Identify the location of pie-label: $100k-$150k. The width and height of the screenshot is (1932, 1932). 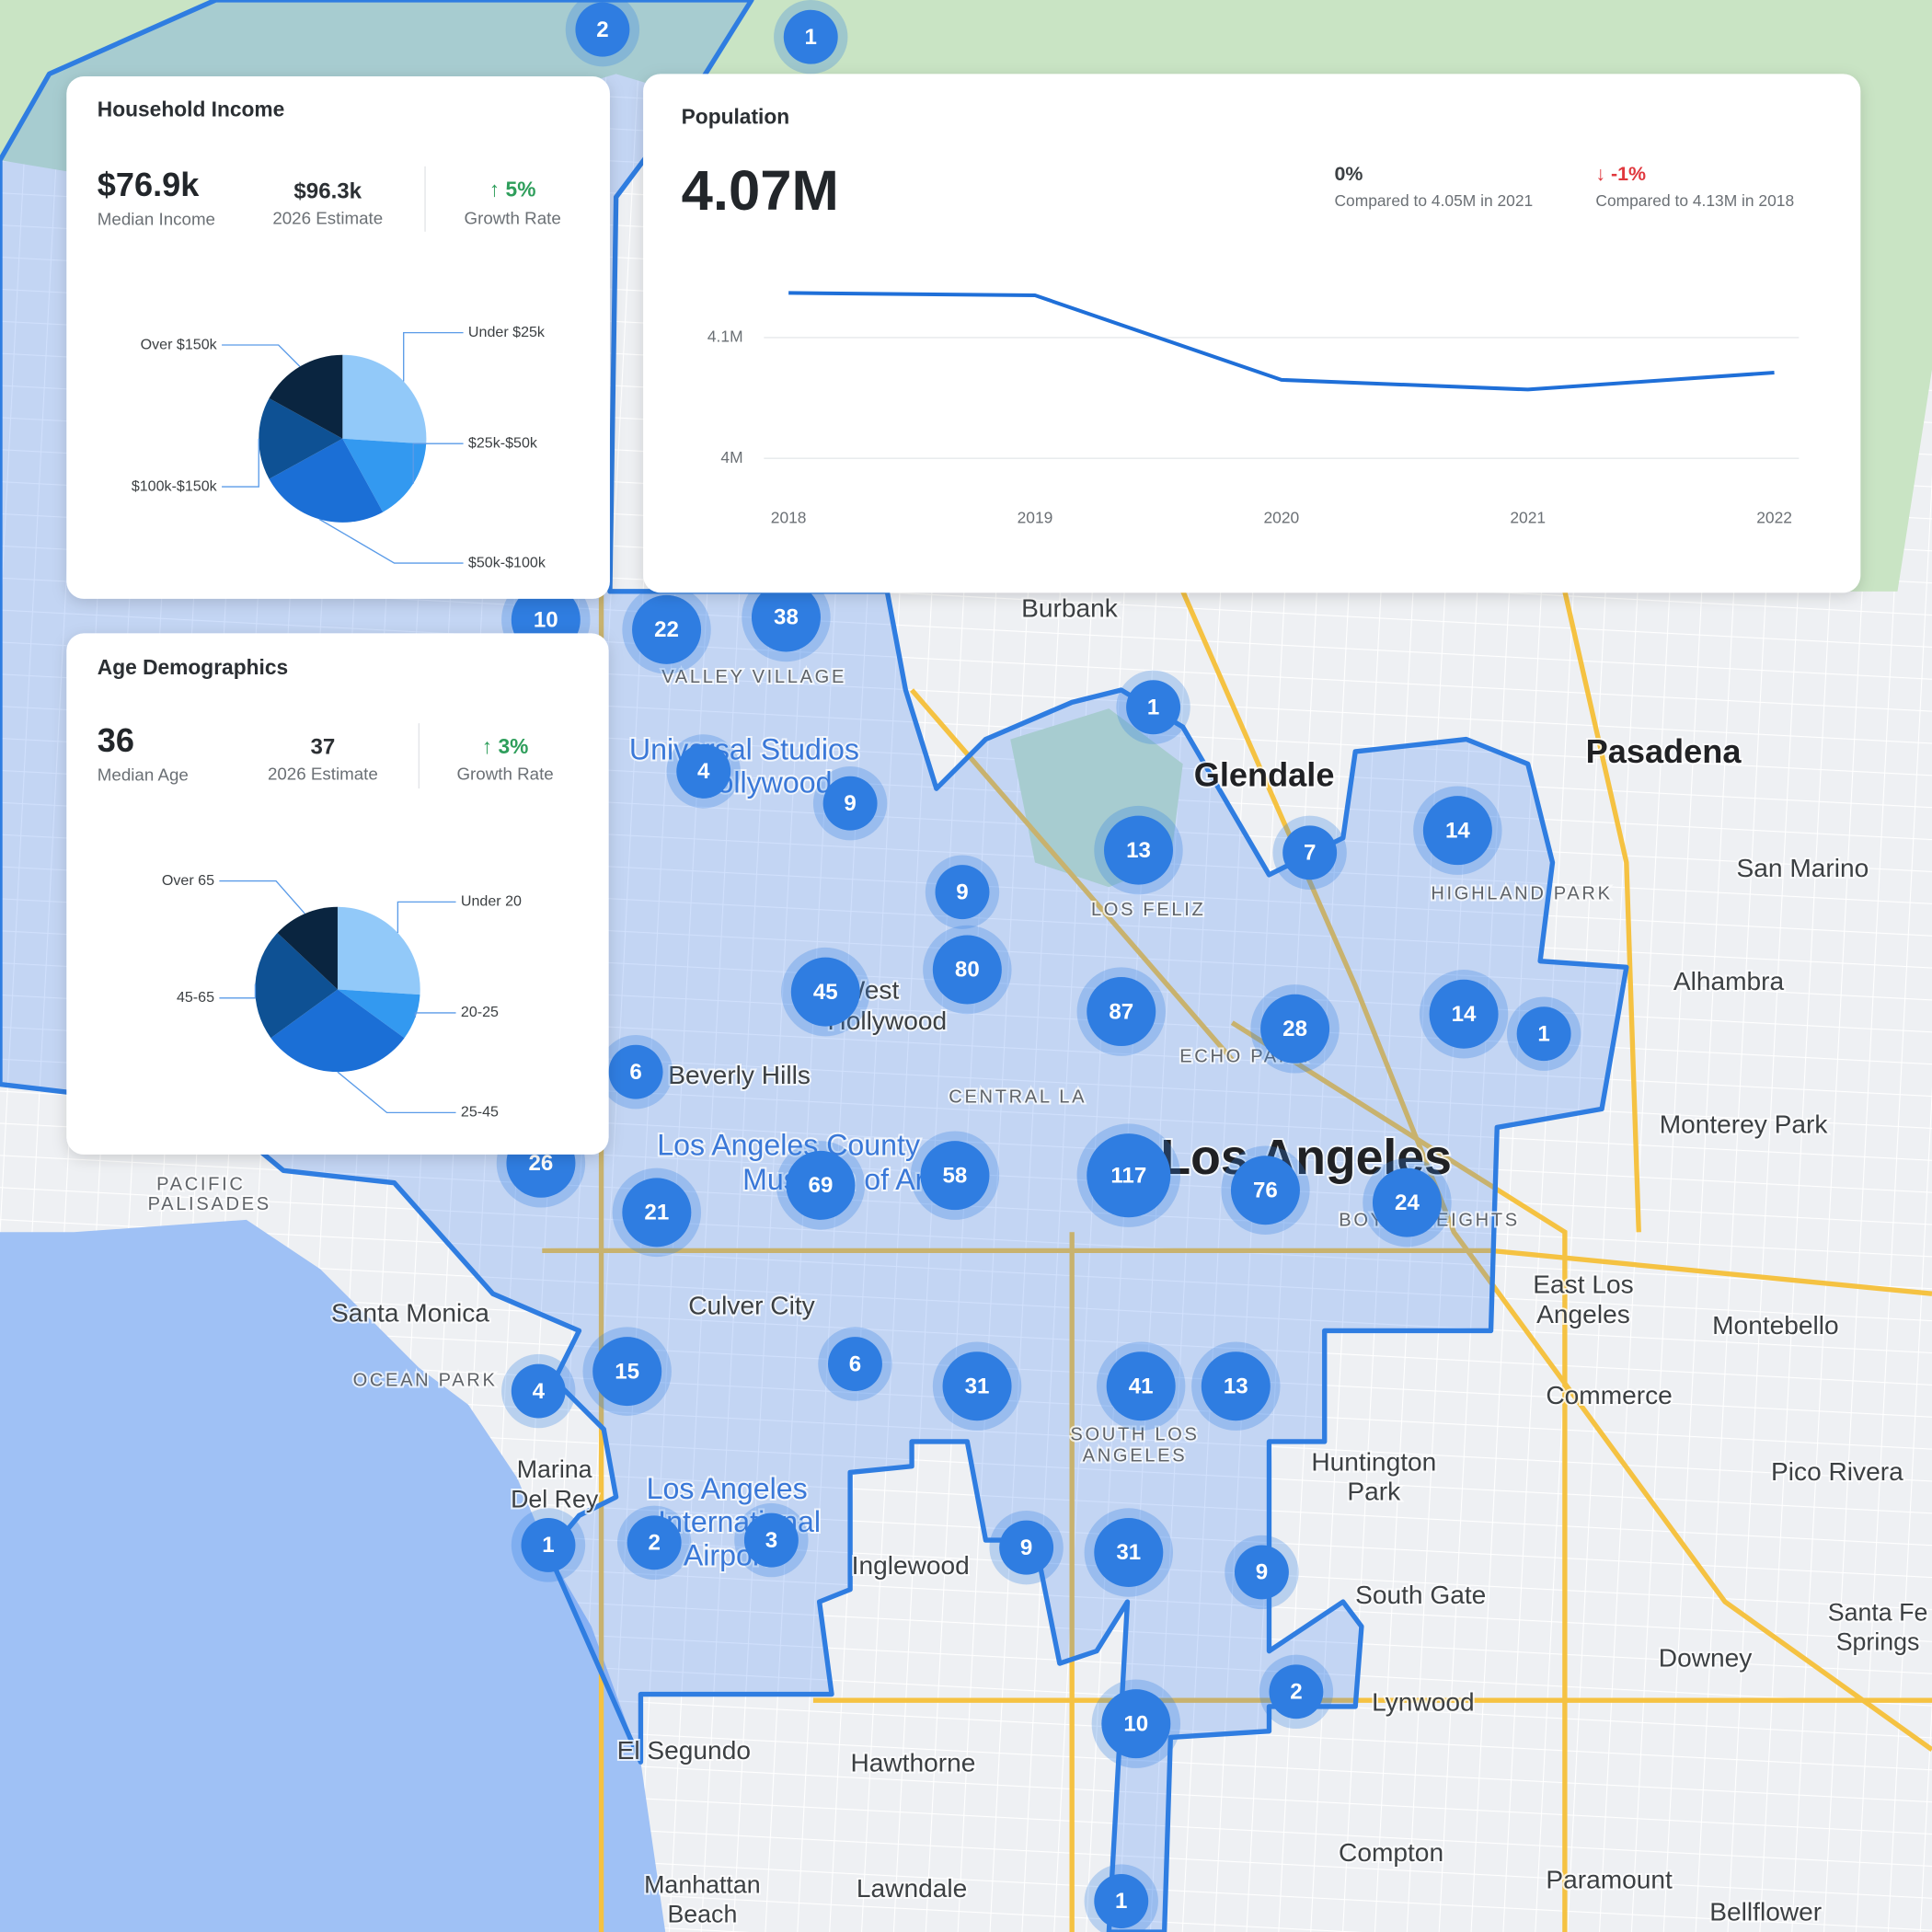
(175, 485).